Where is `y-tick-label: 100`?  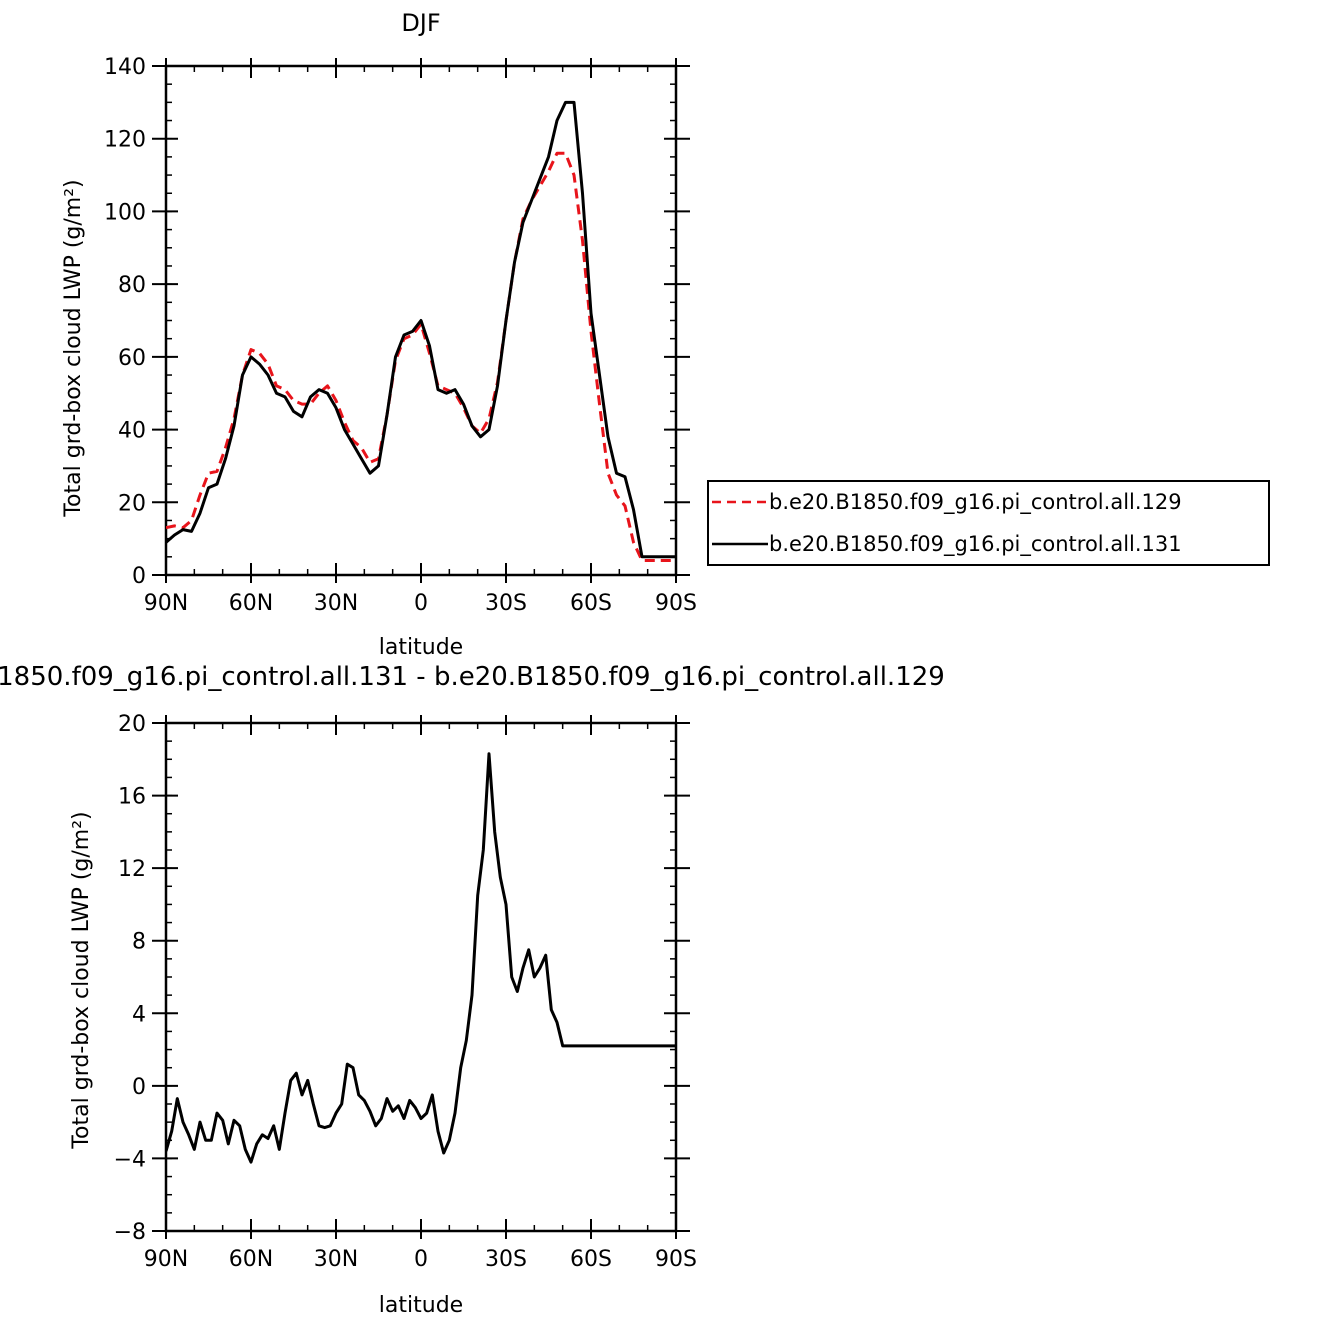
y-tick-label: 100 is located at coordinates (125, 212).